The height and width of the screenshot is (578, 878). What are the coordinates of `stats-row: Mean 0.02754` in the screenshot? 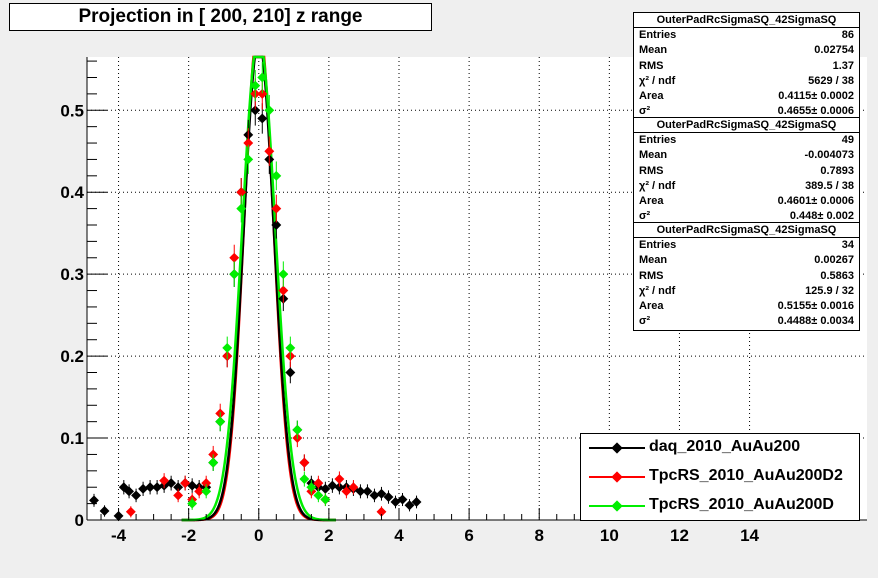 It's located at (746, 50).